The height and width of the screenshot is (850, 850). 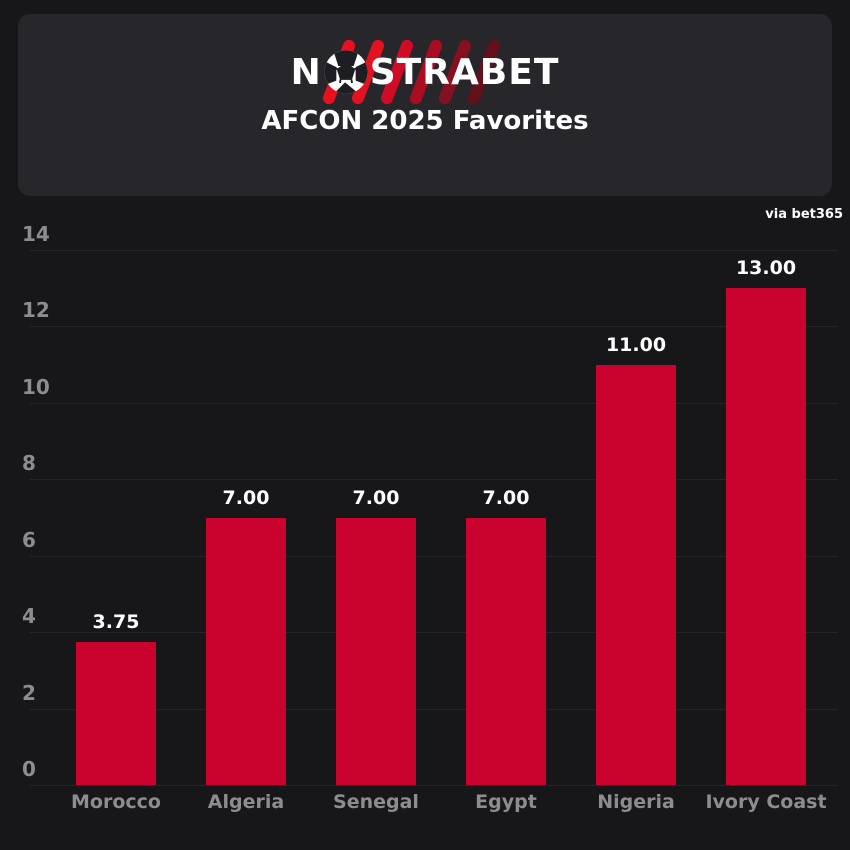 What do you see at coordinates (766, 802) in the screenshot?
I see `x-tick-label: Ivory Coast` at bounding box center [766, 802].